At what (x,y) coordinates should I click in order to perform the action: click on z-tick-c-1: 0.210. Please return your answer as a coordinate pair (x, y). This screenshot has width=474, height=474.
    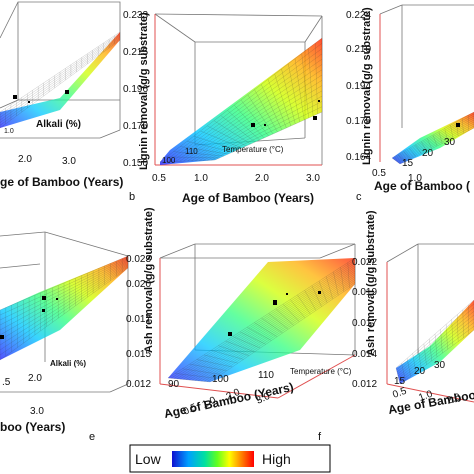
    Looking at the image, I should click on (358, 49).